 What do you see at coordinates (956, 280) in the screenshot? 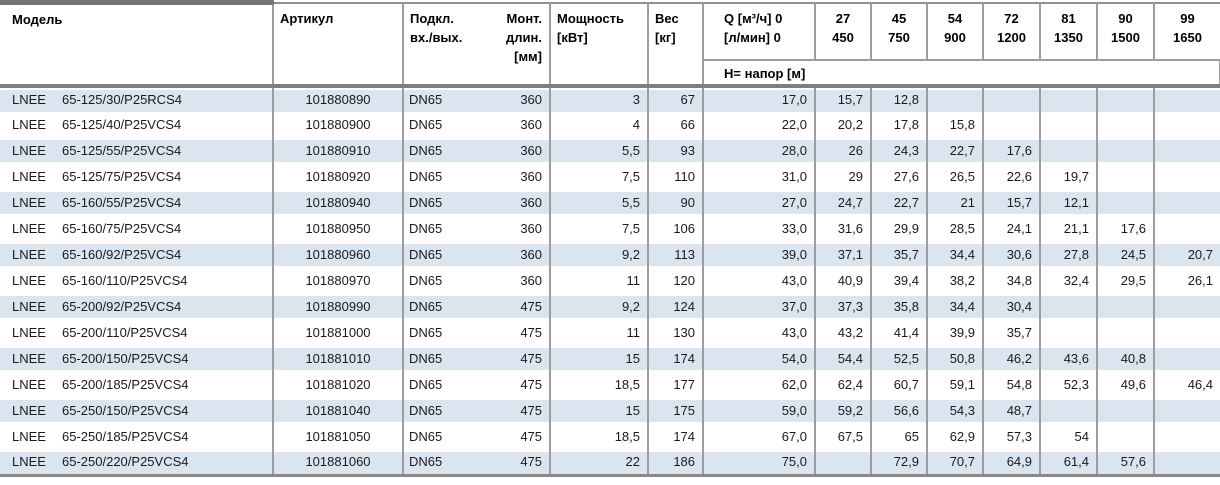
I see `head-value-cell: 38,2` at bounding box center [956, 280].